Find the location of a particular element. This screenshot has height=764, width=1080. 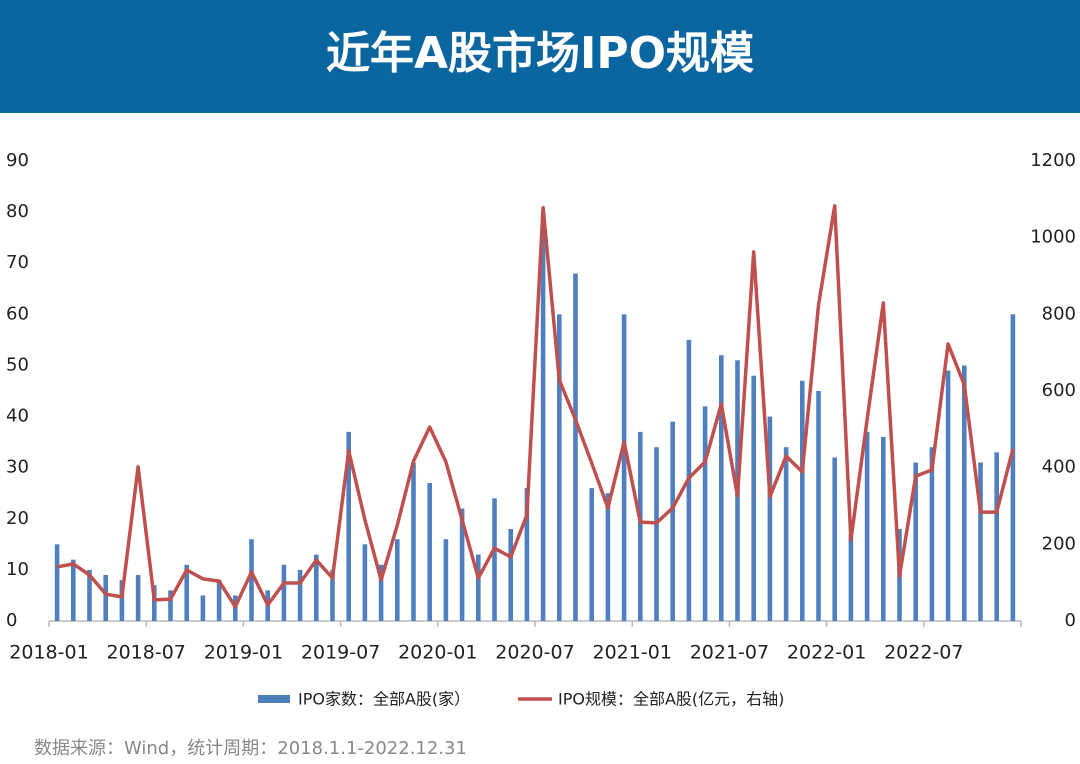

y2-tick-label: 0 is located at coordinates (1070, 620).